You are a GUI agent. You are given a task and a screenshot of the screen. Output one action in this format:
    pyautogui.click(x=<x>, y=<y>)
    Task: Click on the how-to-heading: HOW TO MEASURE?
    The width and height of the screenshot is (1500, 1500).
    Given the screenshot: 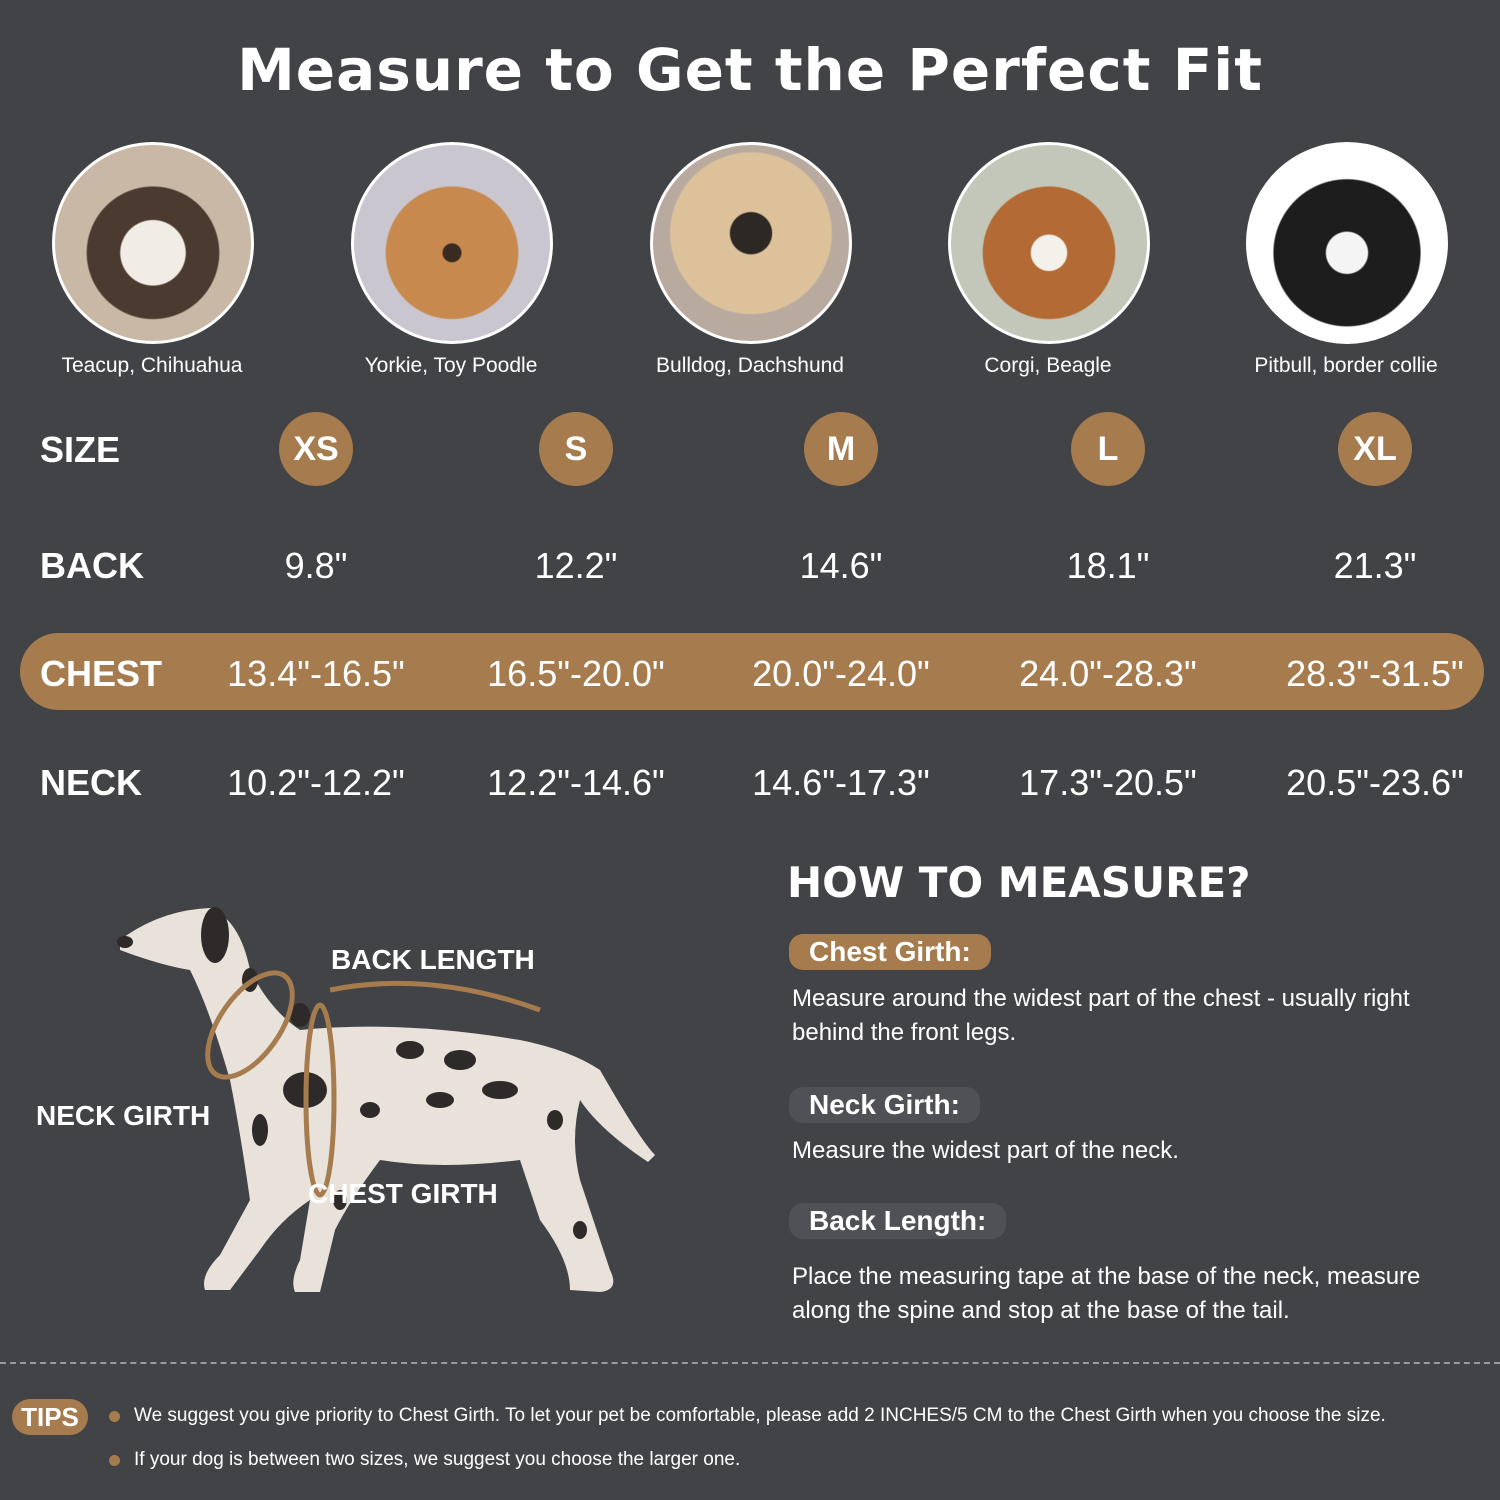 What is the action you would take?
    pyautogui.click(x=1019, y=882)
    